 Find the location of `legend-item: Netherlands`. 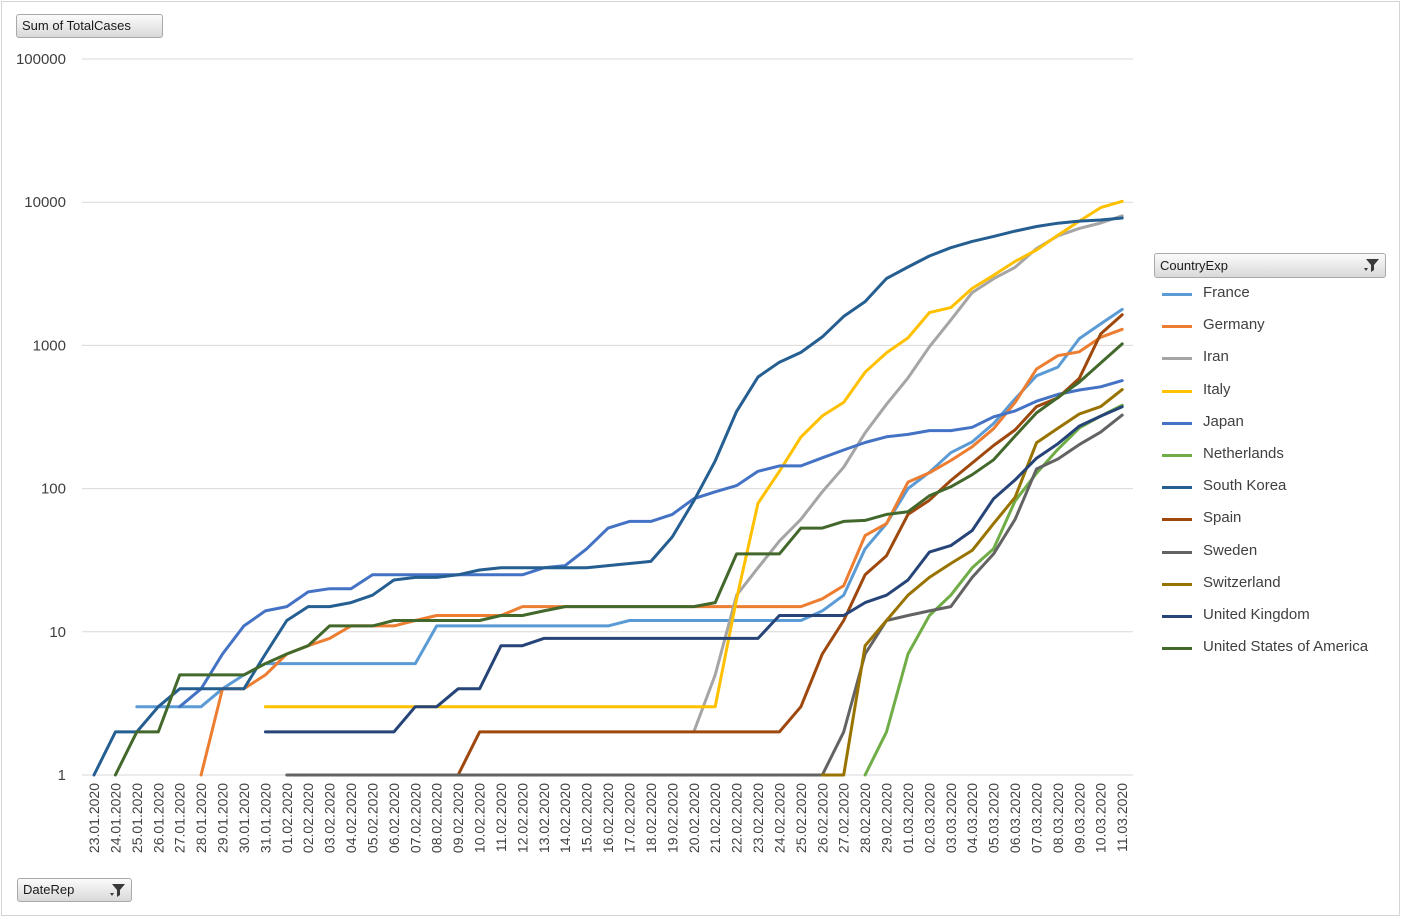

legend-item: Netherlands is located at coordinates (1270, 455).